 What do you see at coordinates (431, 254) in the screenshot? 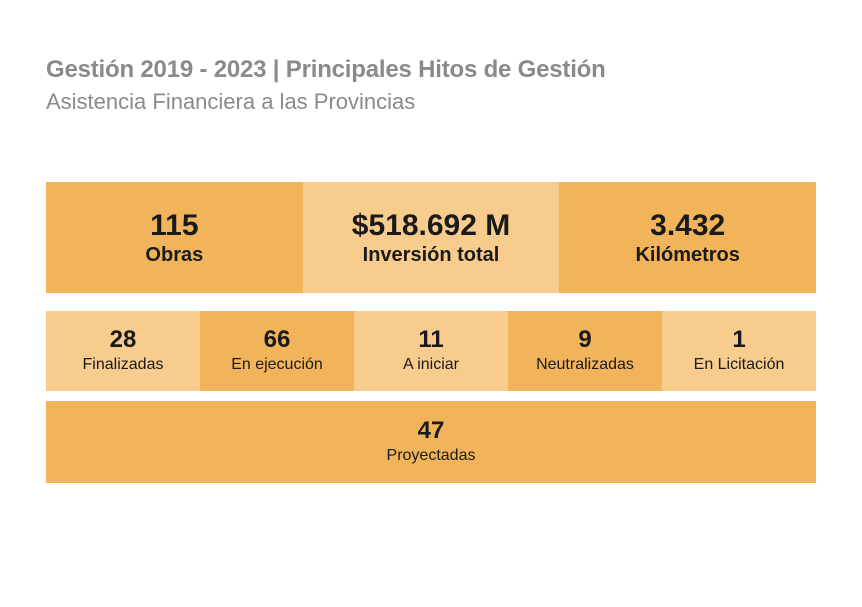
I see `summary-label: Inversión total` at bounding box center [431, 254].